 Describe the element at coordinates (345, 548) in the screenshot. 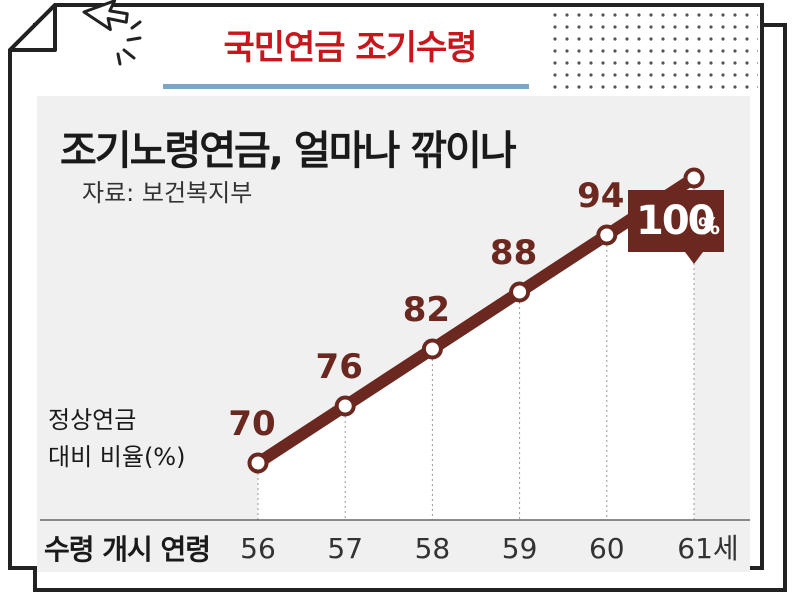

I see `x-tick-label: 57` at that location.